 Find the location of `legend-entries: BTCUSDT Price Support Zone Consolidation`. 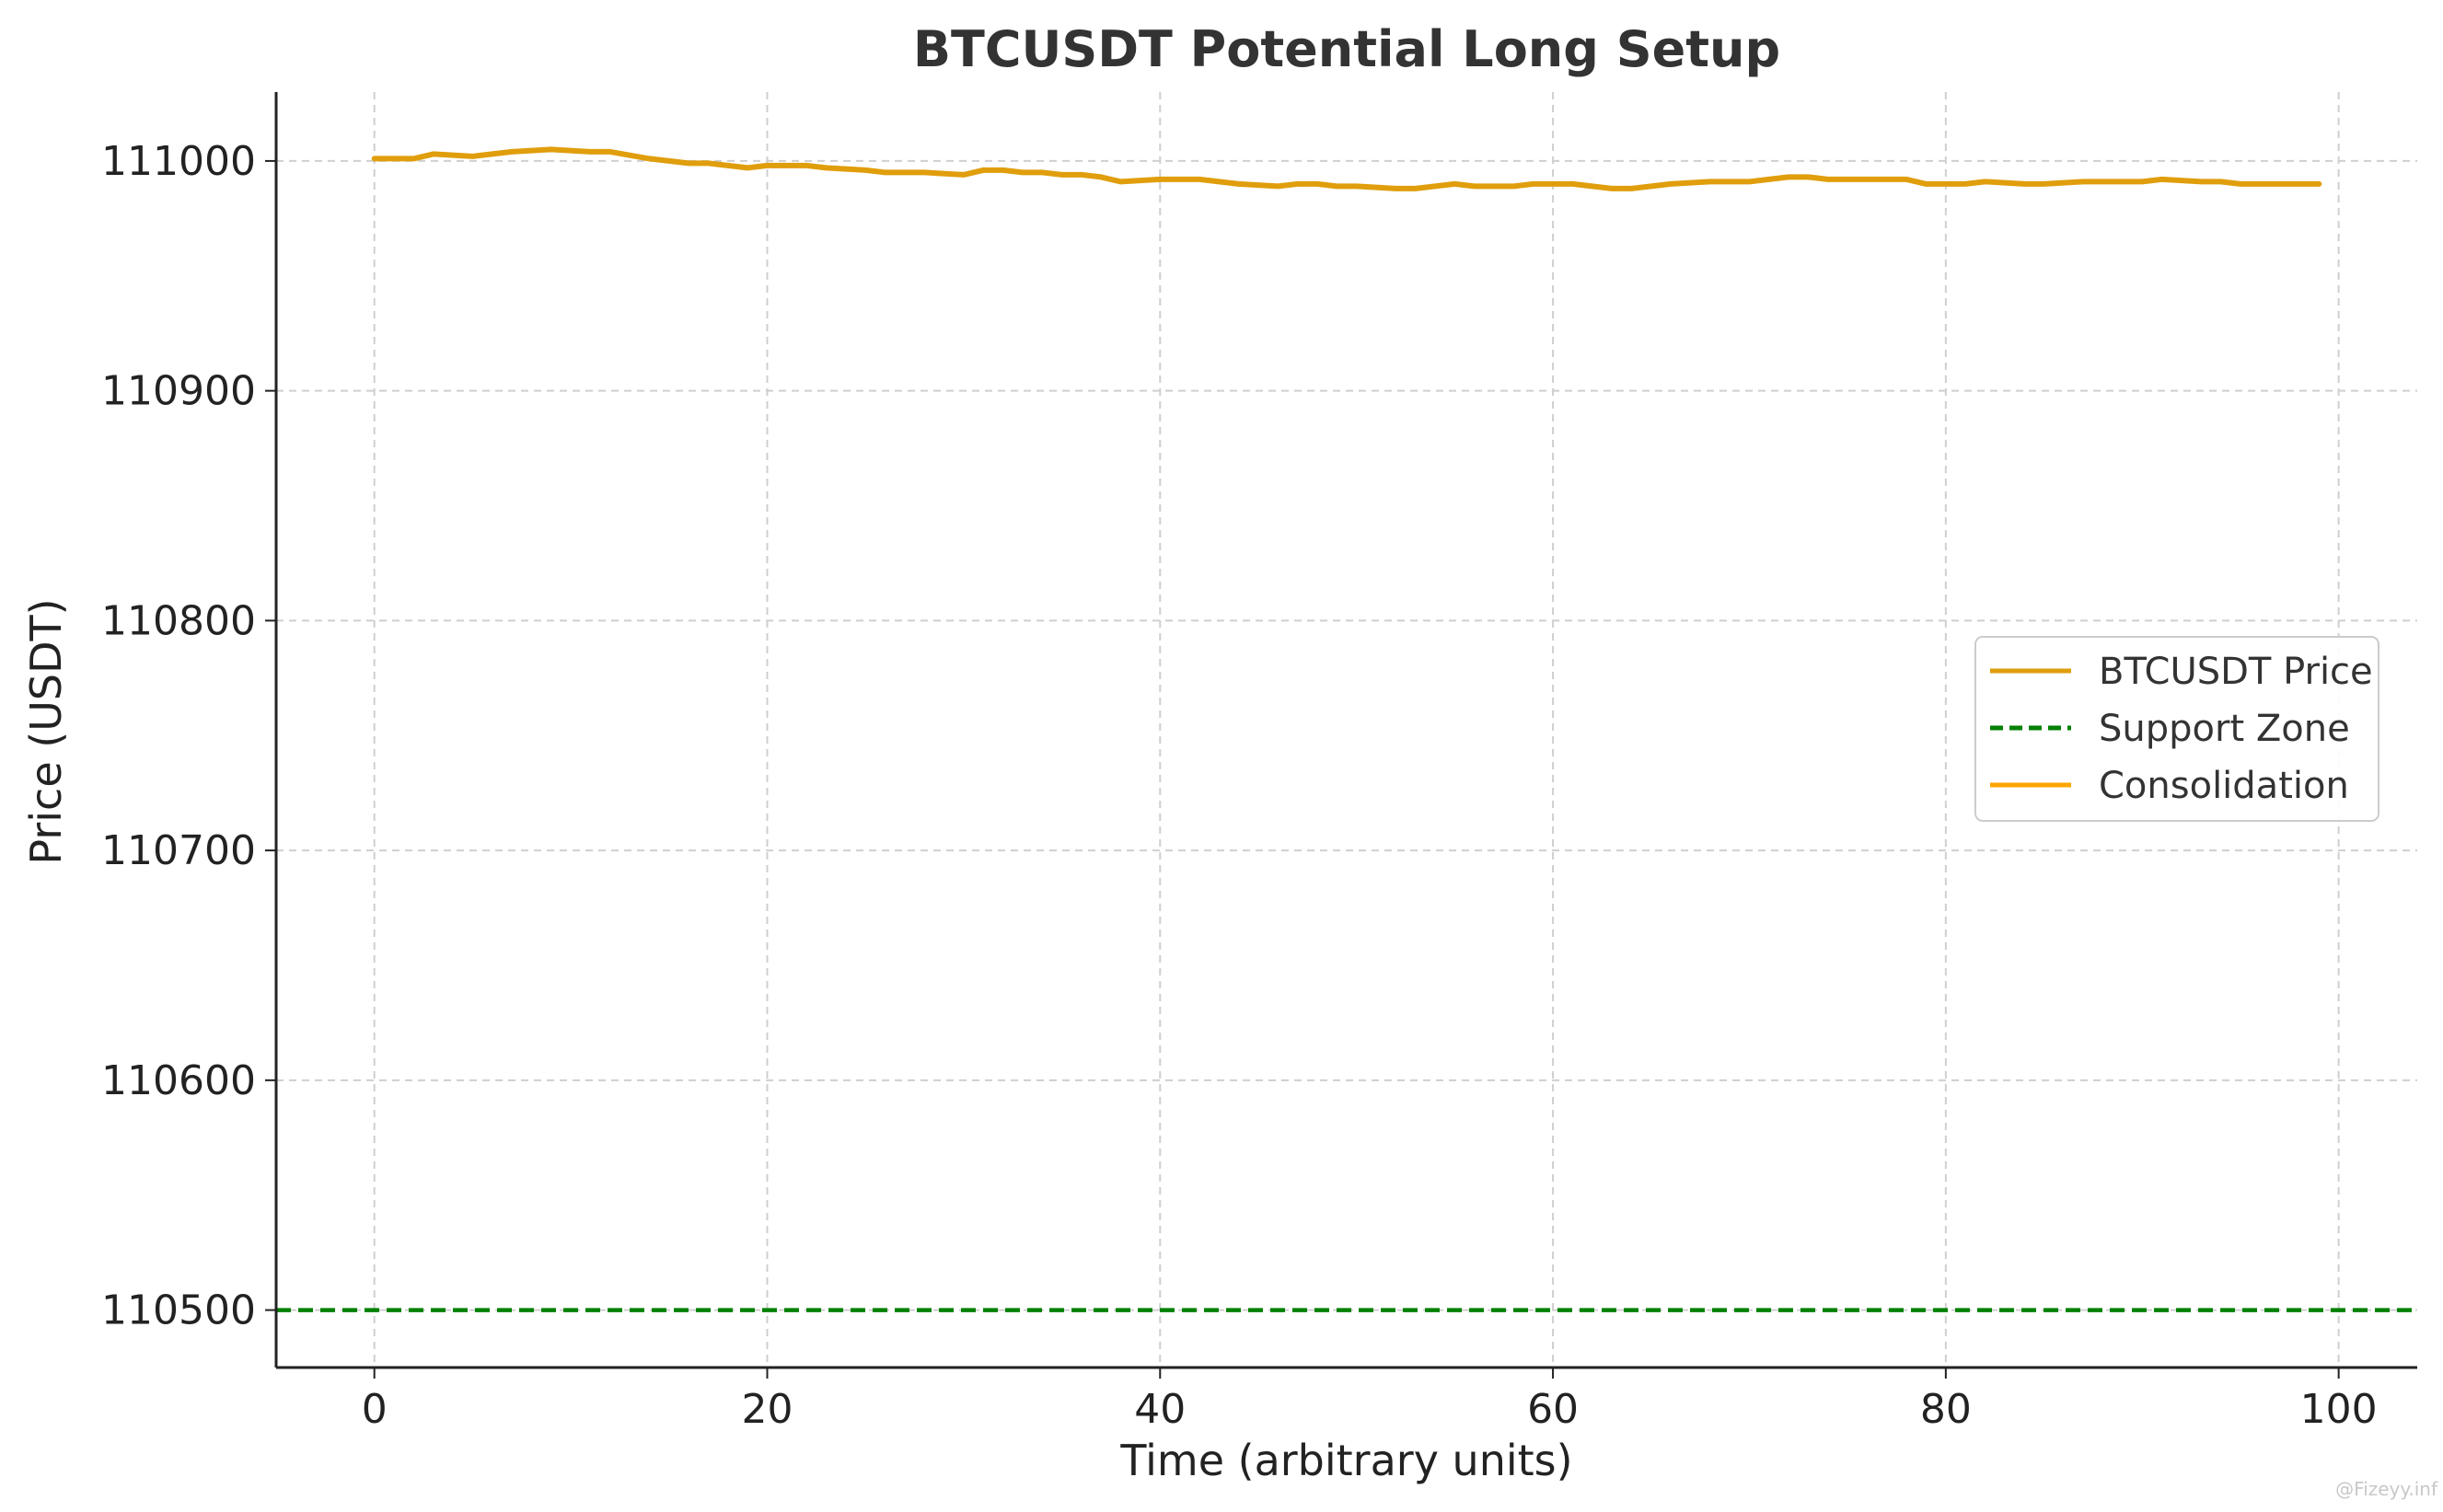

legend-entries: BTCUSDT Price Support Zone Consolidation is located at coordinates (2181, 729).